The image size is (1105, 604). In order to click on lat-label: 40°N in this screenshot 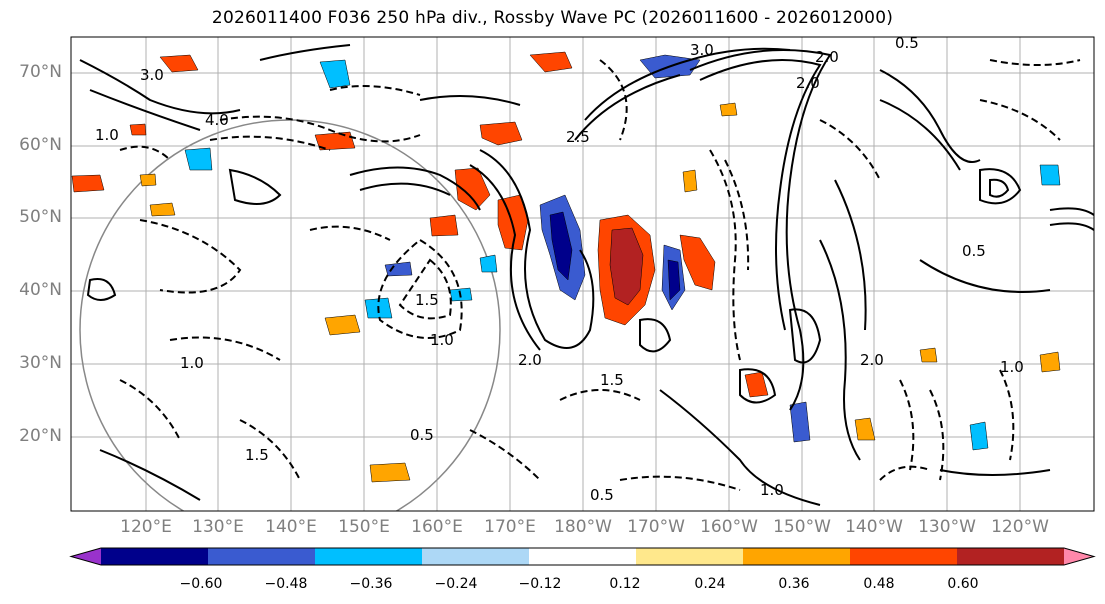, I will do `click(40, 290)`.